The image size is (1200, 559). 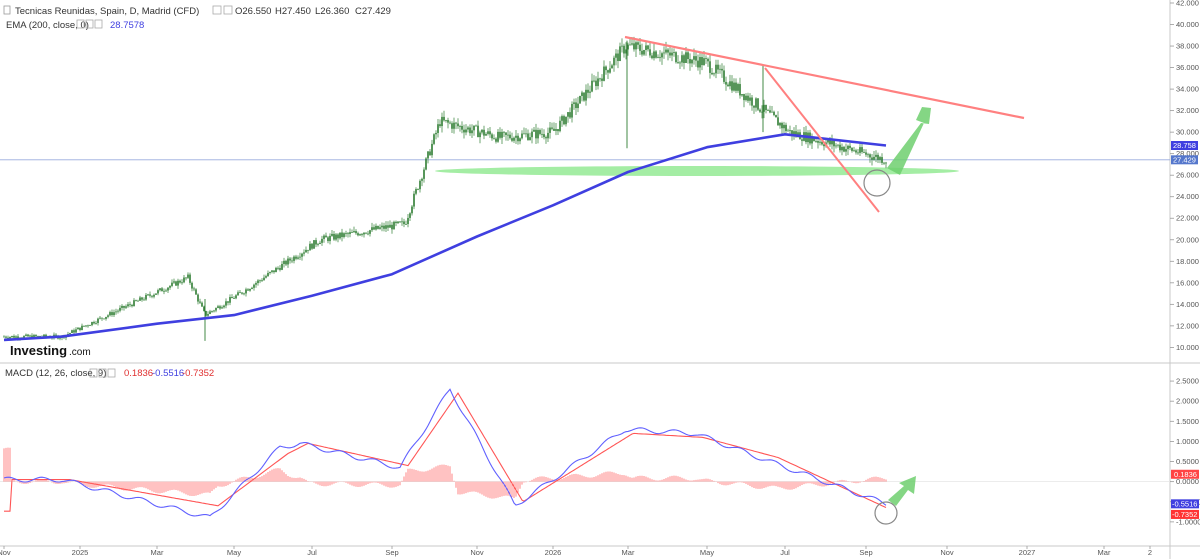 What do you see at coordinates (217, 10) in the screenshot?
I see `hide-indicator-icon` at bounding box center [217, 10].